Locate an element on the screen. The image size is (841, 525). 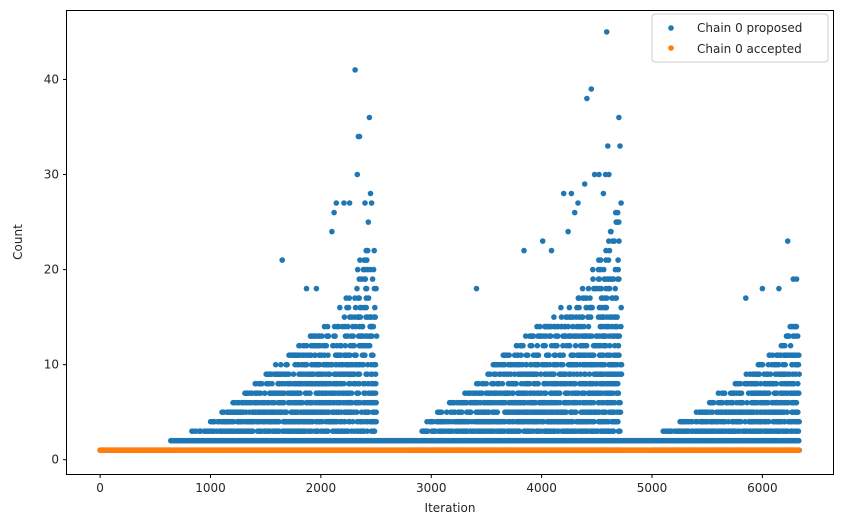
point-accepted is located at coordinates (799, 450).